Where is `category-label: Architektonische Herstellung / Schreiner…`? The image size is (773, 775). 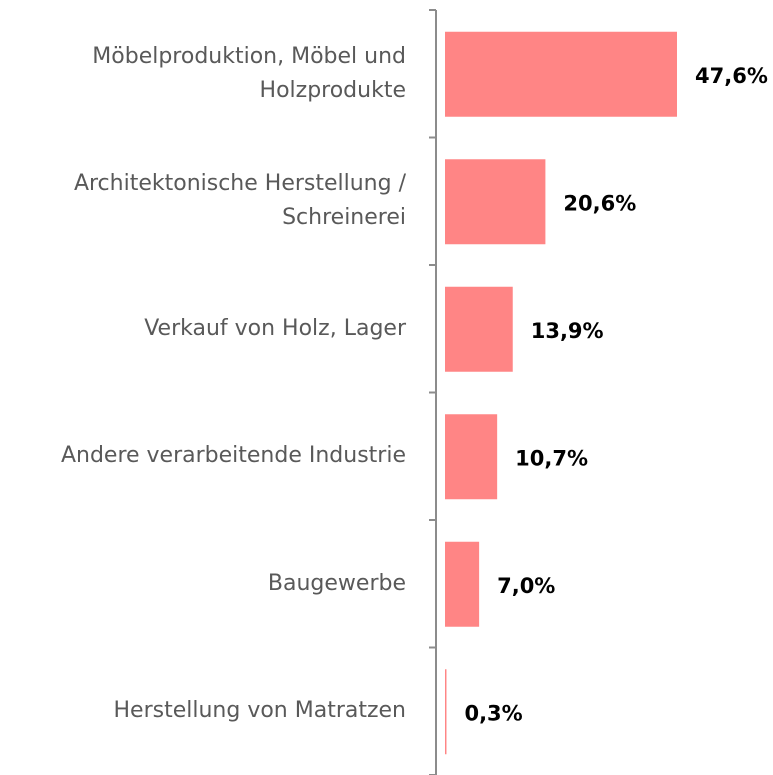
category-label: Architektonische Herstellung / Schreiner… is located at coordinates (239, 201).